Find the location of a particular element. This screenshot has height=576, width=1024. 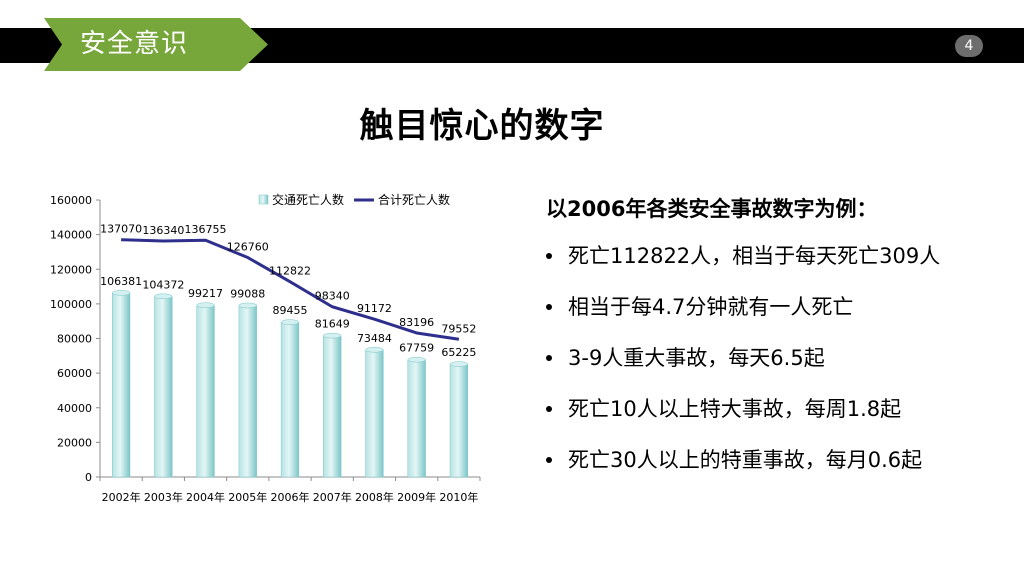

bar-value-label: 67759 is located at coordinates (416, 348).